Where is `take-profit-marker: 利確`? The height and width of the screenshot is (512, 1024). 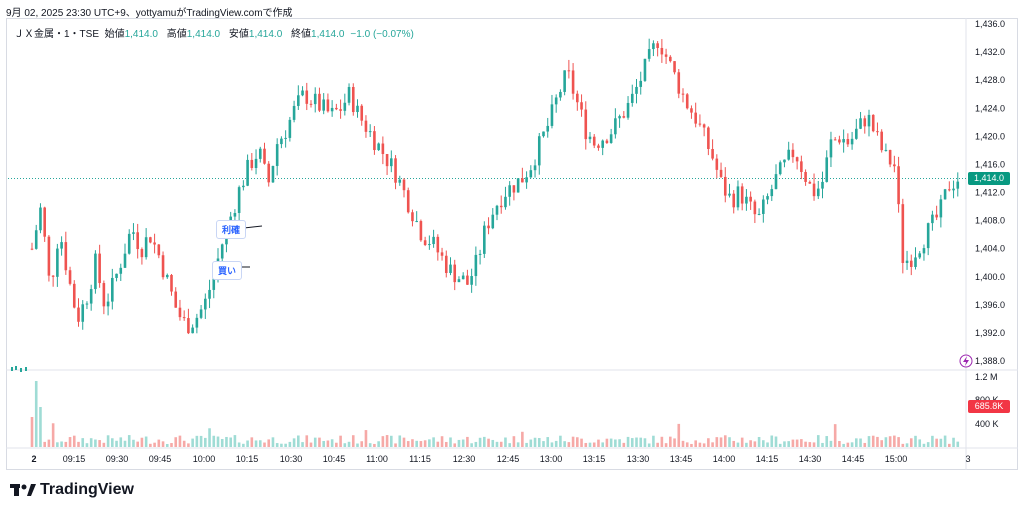 take-profit-marker: 利確 is located at coordinates (231, 229).